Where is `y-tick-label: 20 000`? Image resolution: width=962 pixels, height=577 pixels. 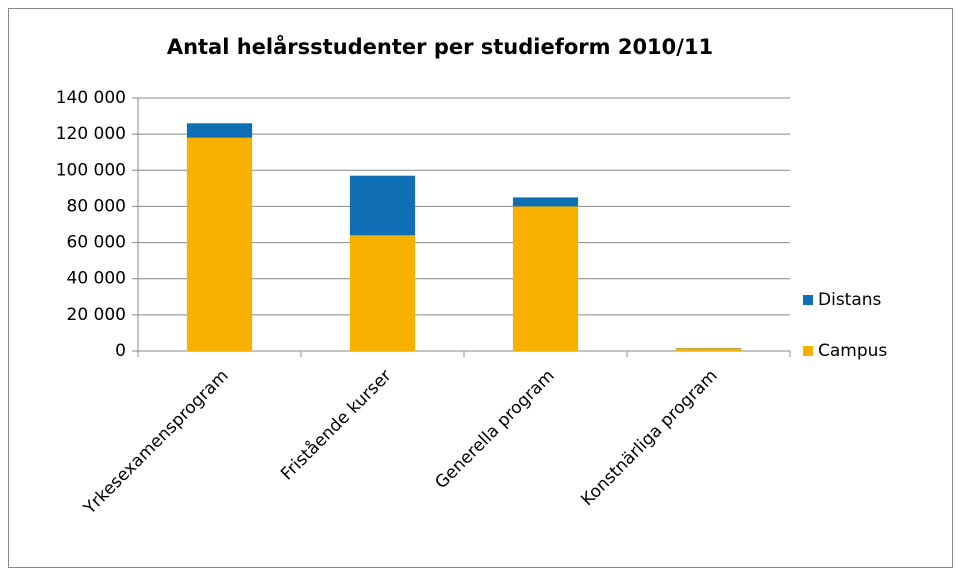 y-tick-label: 20 000 is located at coordinates (96, 315).